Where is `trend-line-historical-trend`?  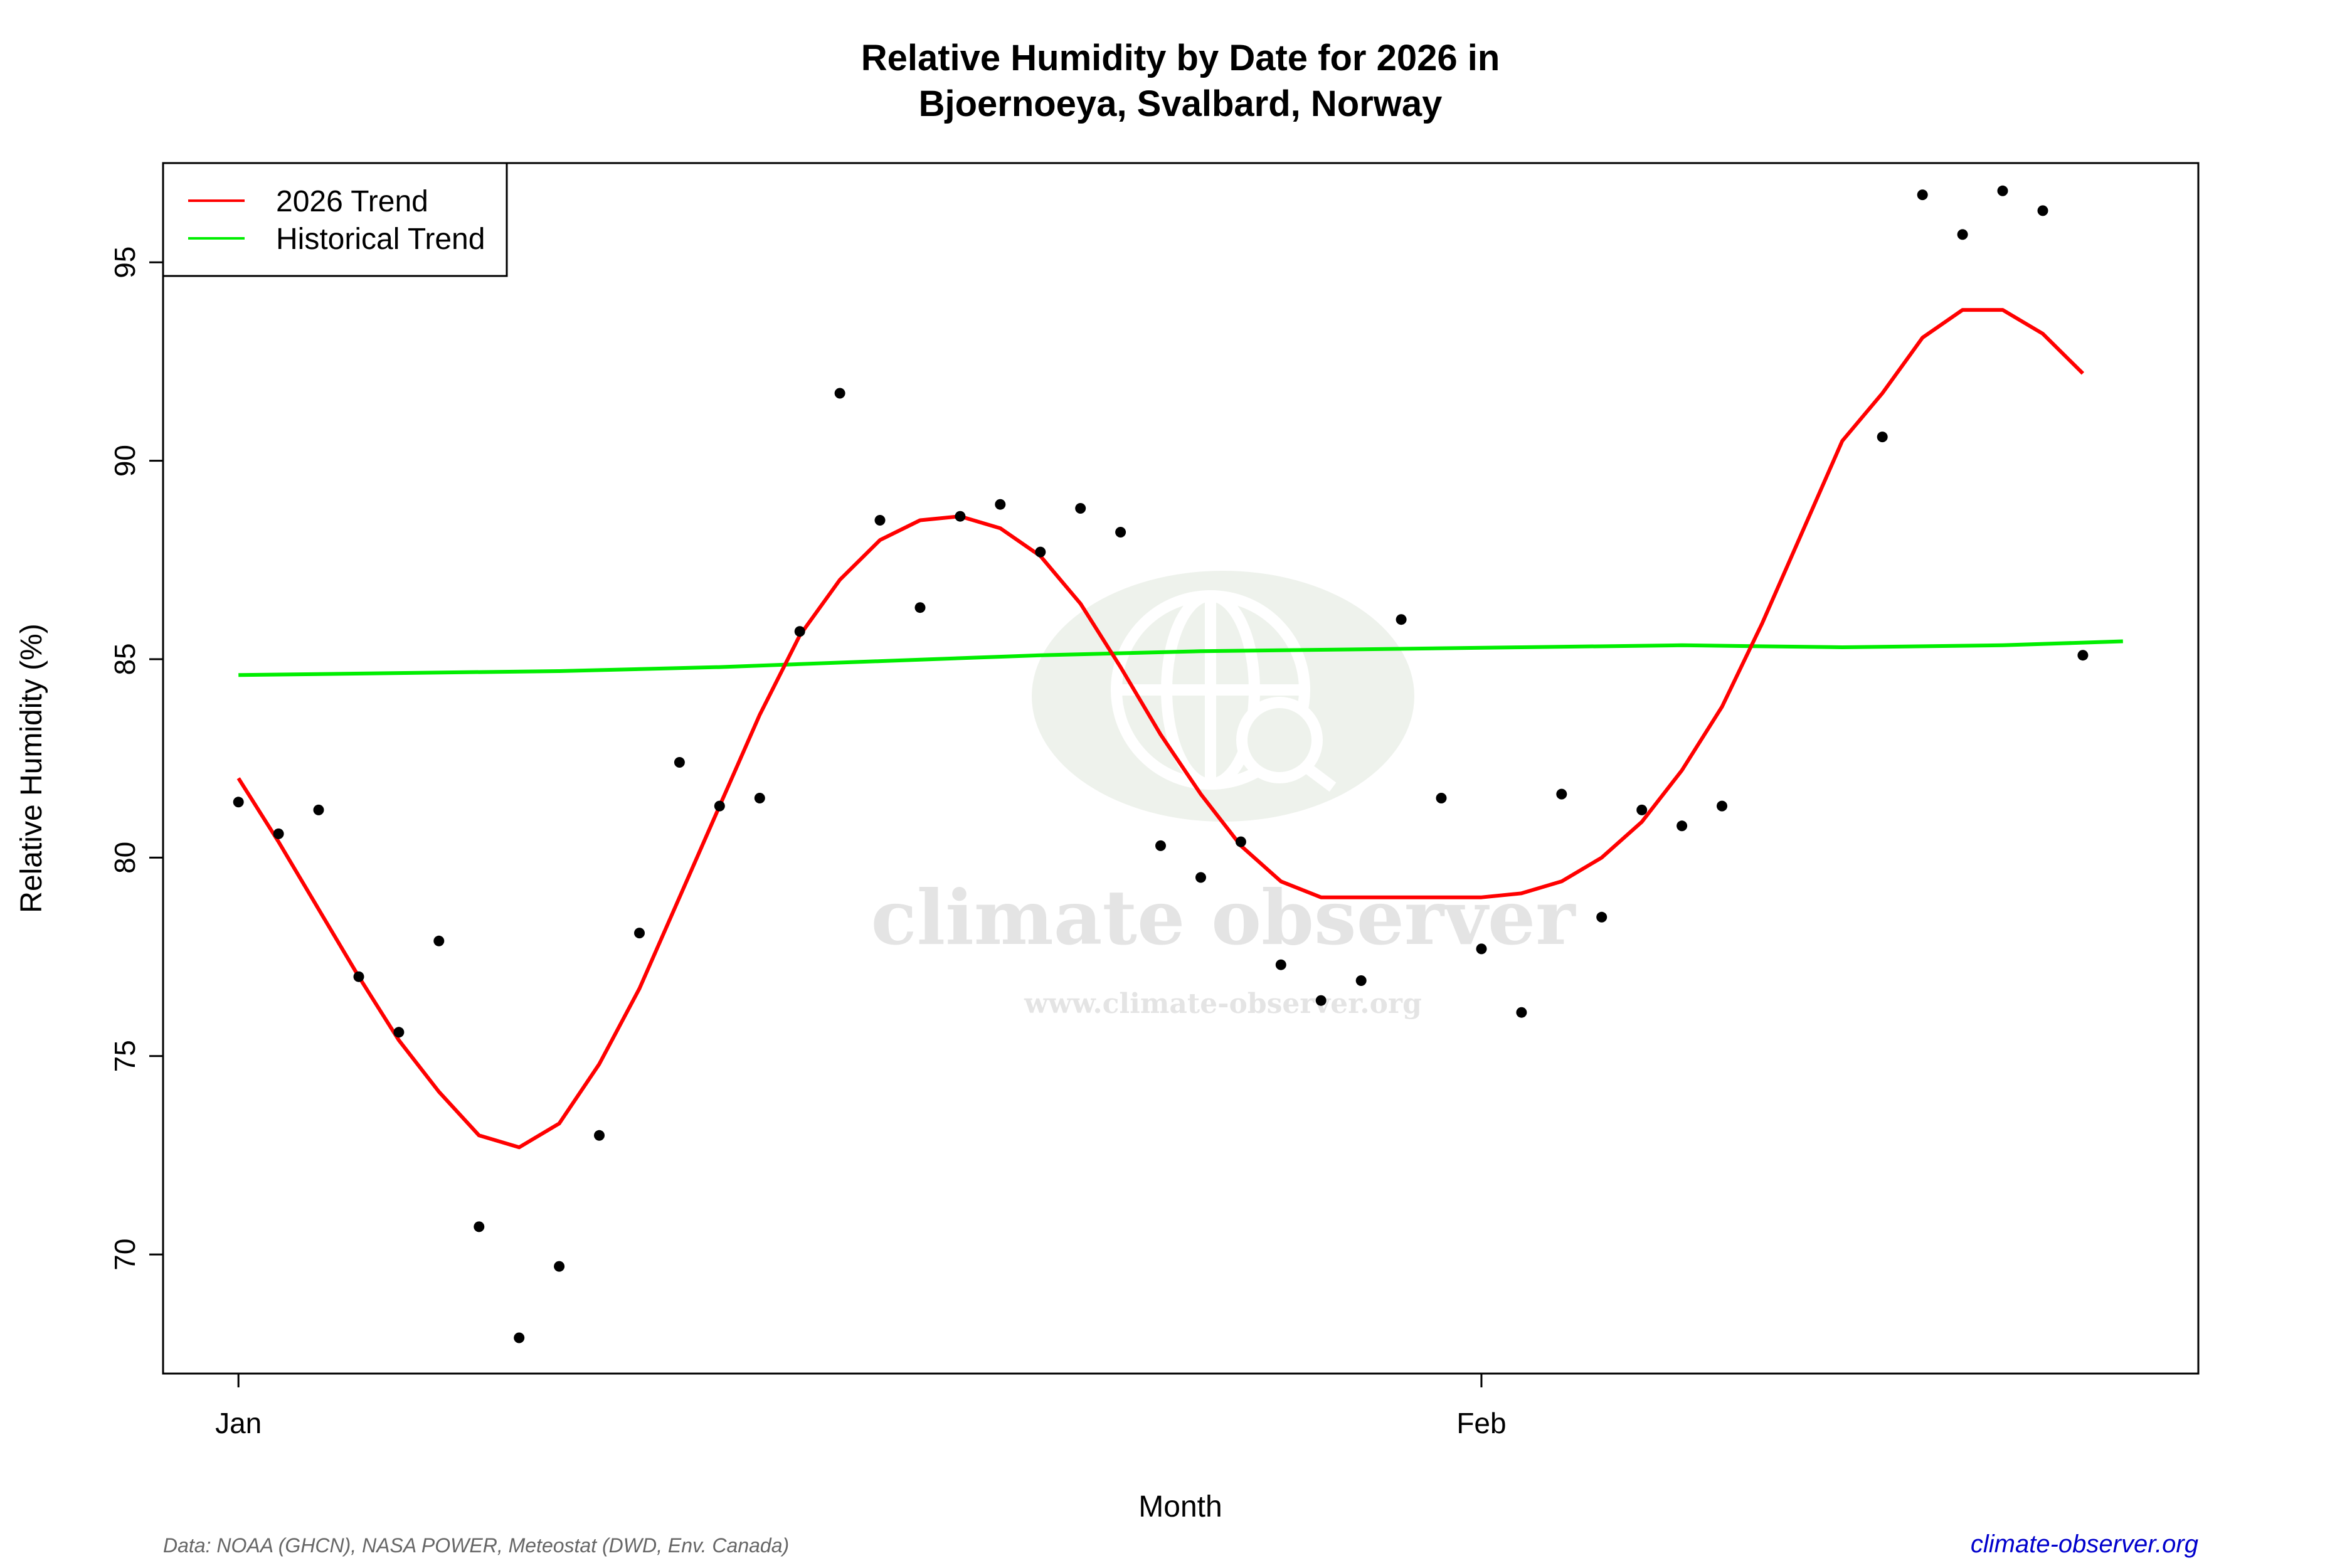
trend-line-historical-trend is located at coordinates (1180, 658).